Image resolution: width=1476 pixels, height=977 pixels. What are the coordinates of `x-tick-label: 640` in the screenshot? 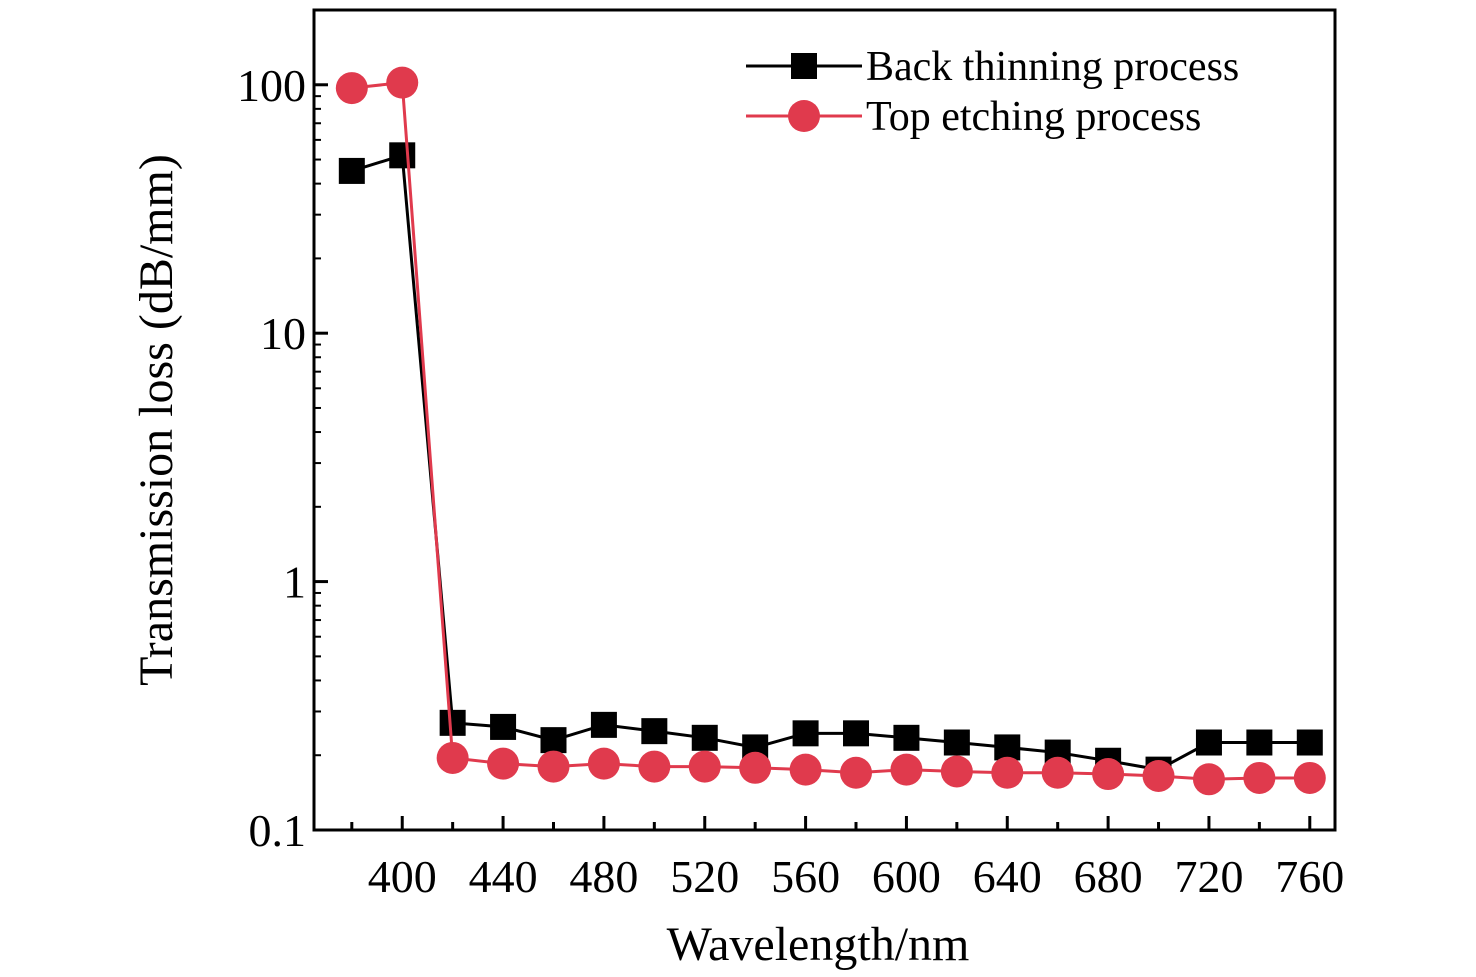 It's located at (1007, 876).